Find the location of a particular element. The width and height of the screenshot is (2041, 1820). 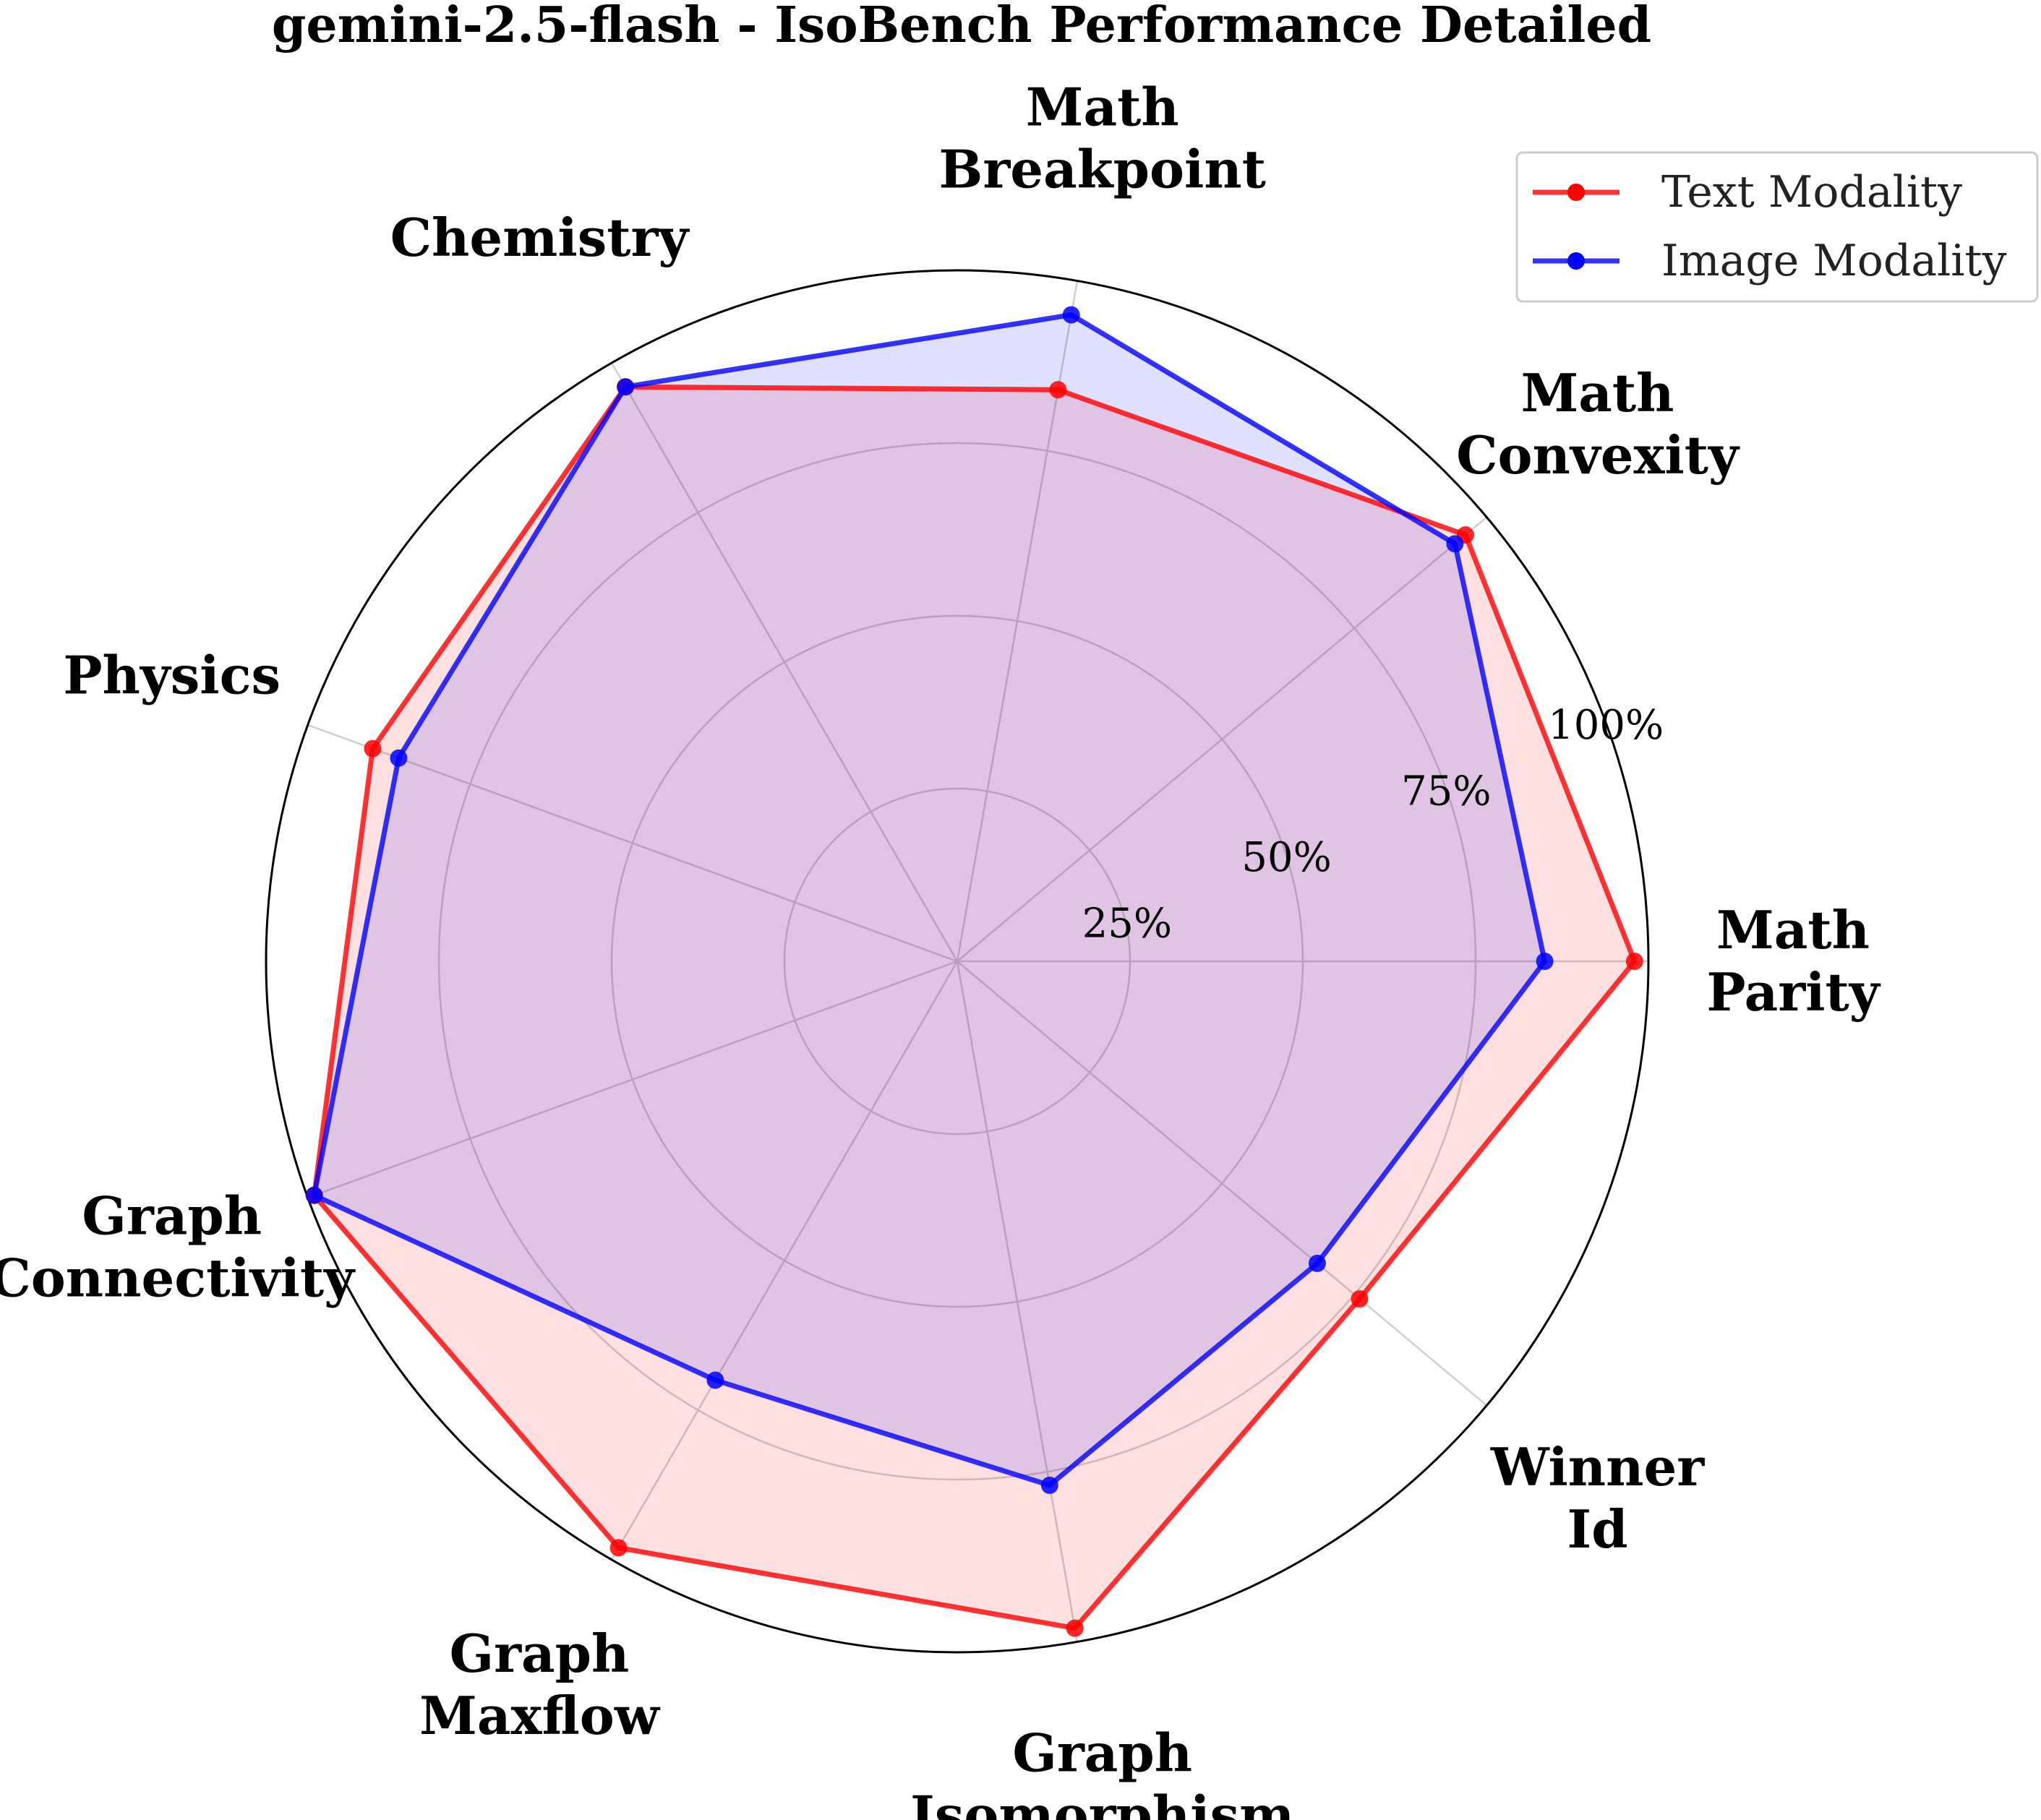

tick-label: 50% is located at coordinates (1286, 857).